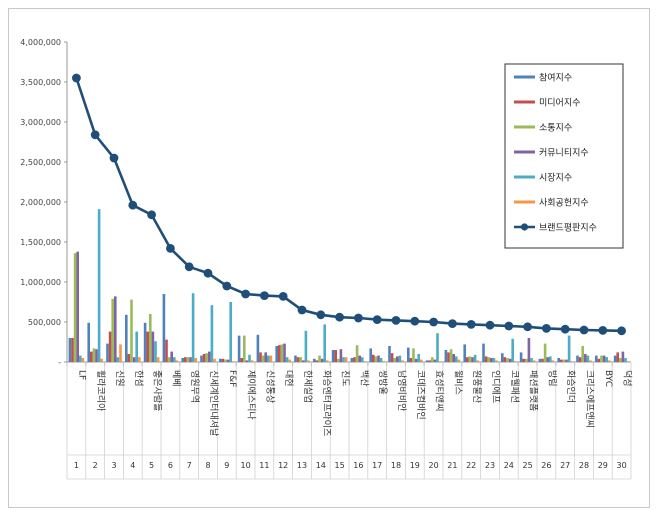 Image resolution: width=660 pixels, height=518 pixels. What do you see at coordinates (415, 465) in the screenshot?
I see `x-rank-number: 19` at bounding box center [415, 465].